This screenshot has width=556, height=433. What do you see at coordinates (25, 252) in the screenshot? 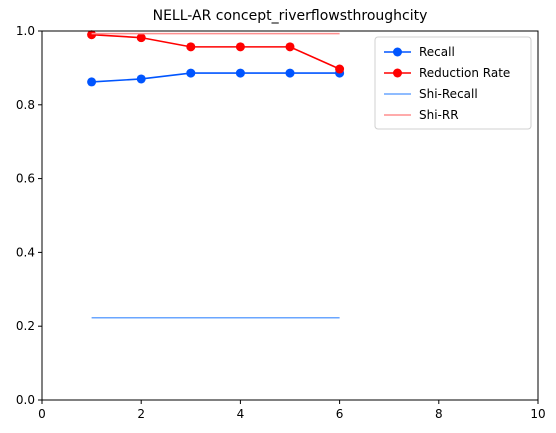
I see `y-tick-label: 0.4` at bounding box center [25, 252].